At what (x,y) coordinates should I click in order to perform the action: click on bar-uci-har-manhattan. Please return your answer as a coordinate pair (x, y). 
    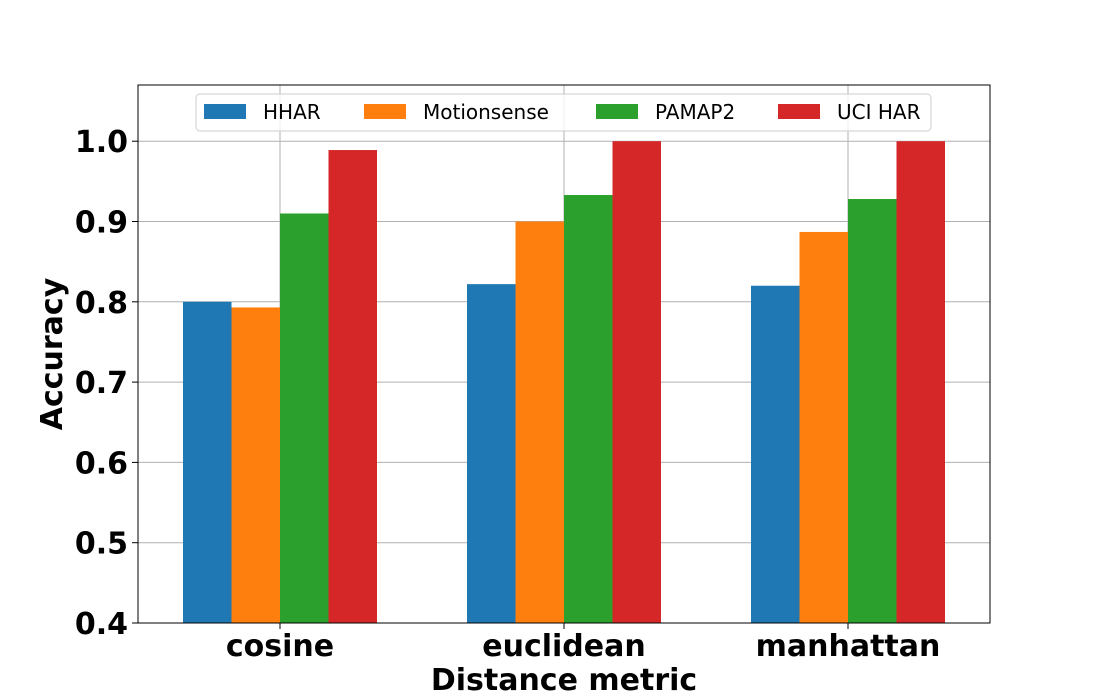
    Looking at the image, I should click on (920, 382).